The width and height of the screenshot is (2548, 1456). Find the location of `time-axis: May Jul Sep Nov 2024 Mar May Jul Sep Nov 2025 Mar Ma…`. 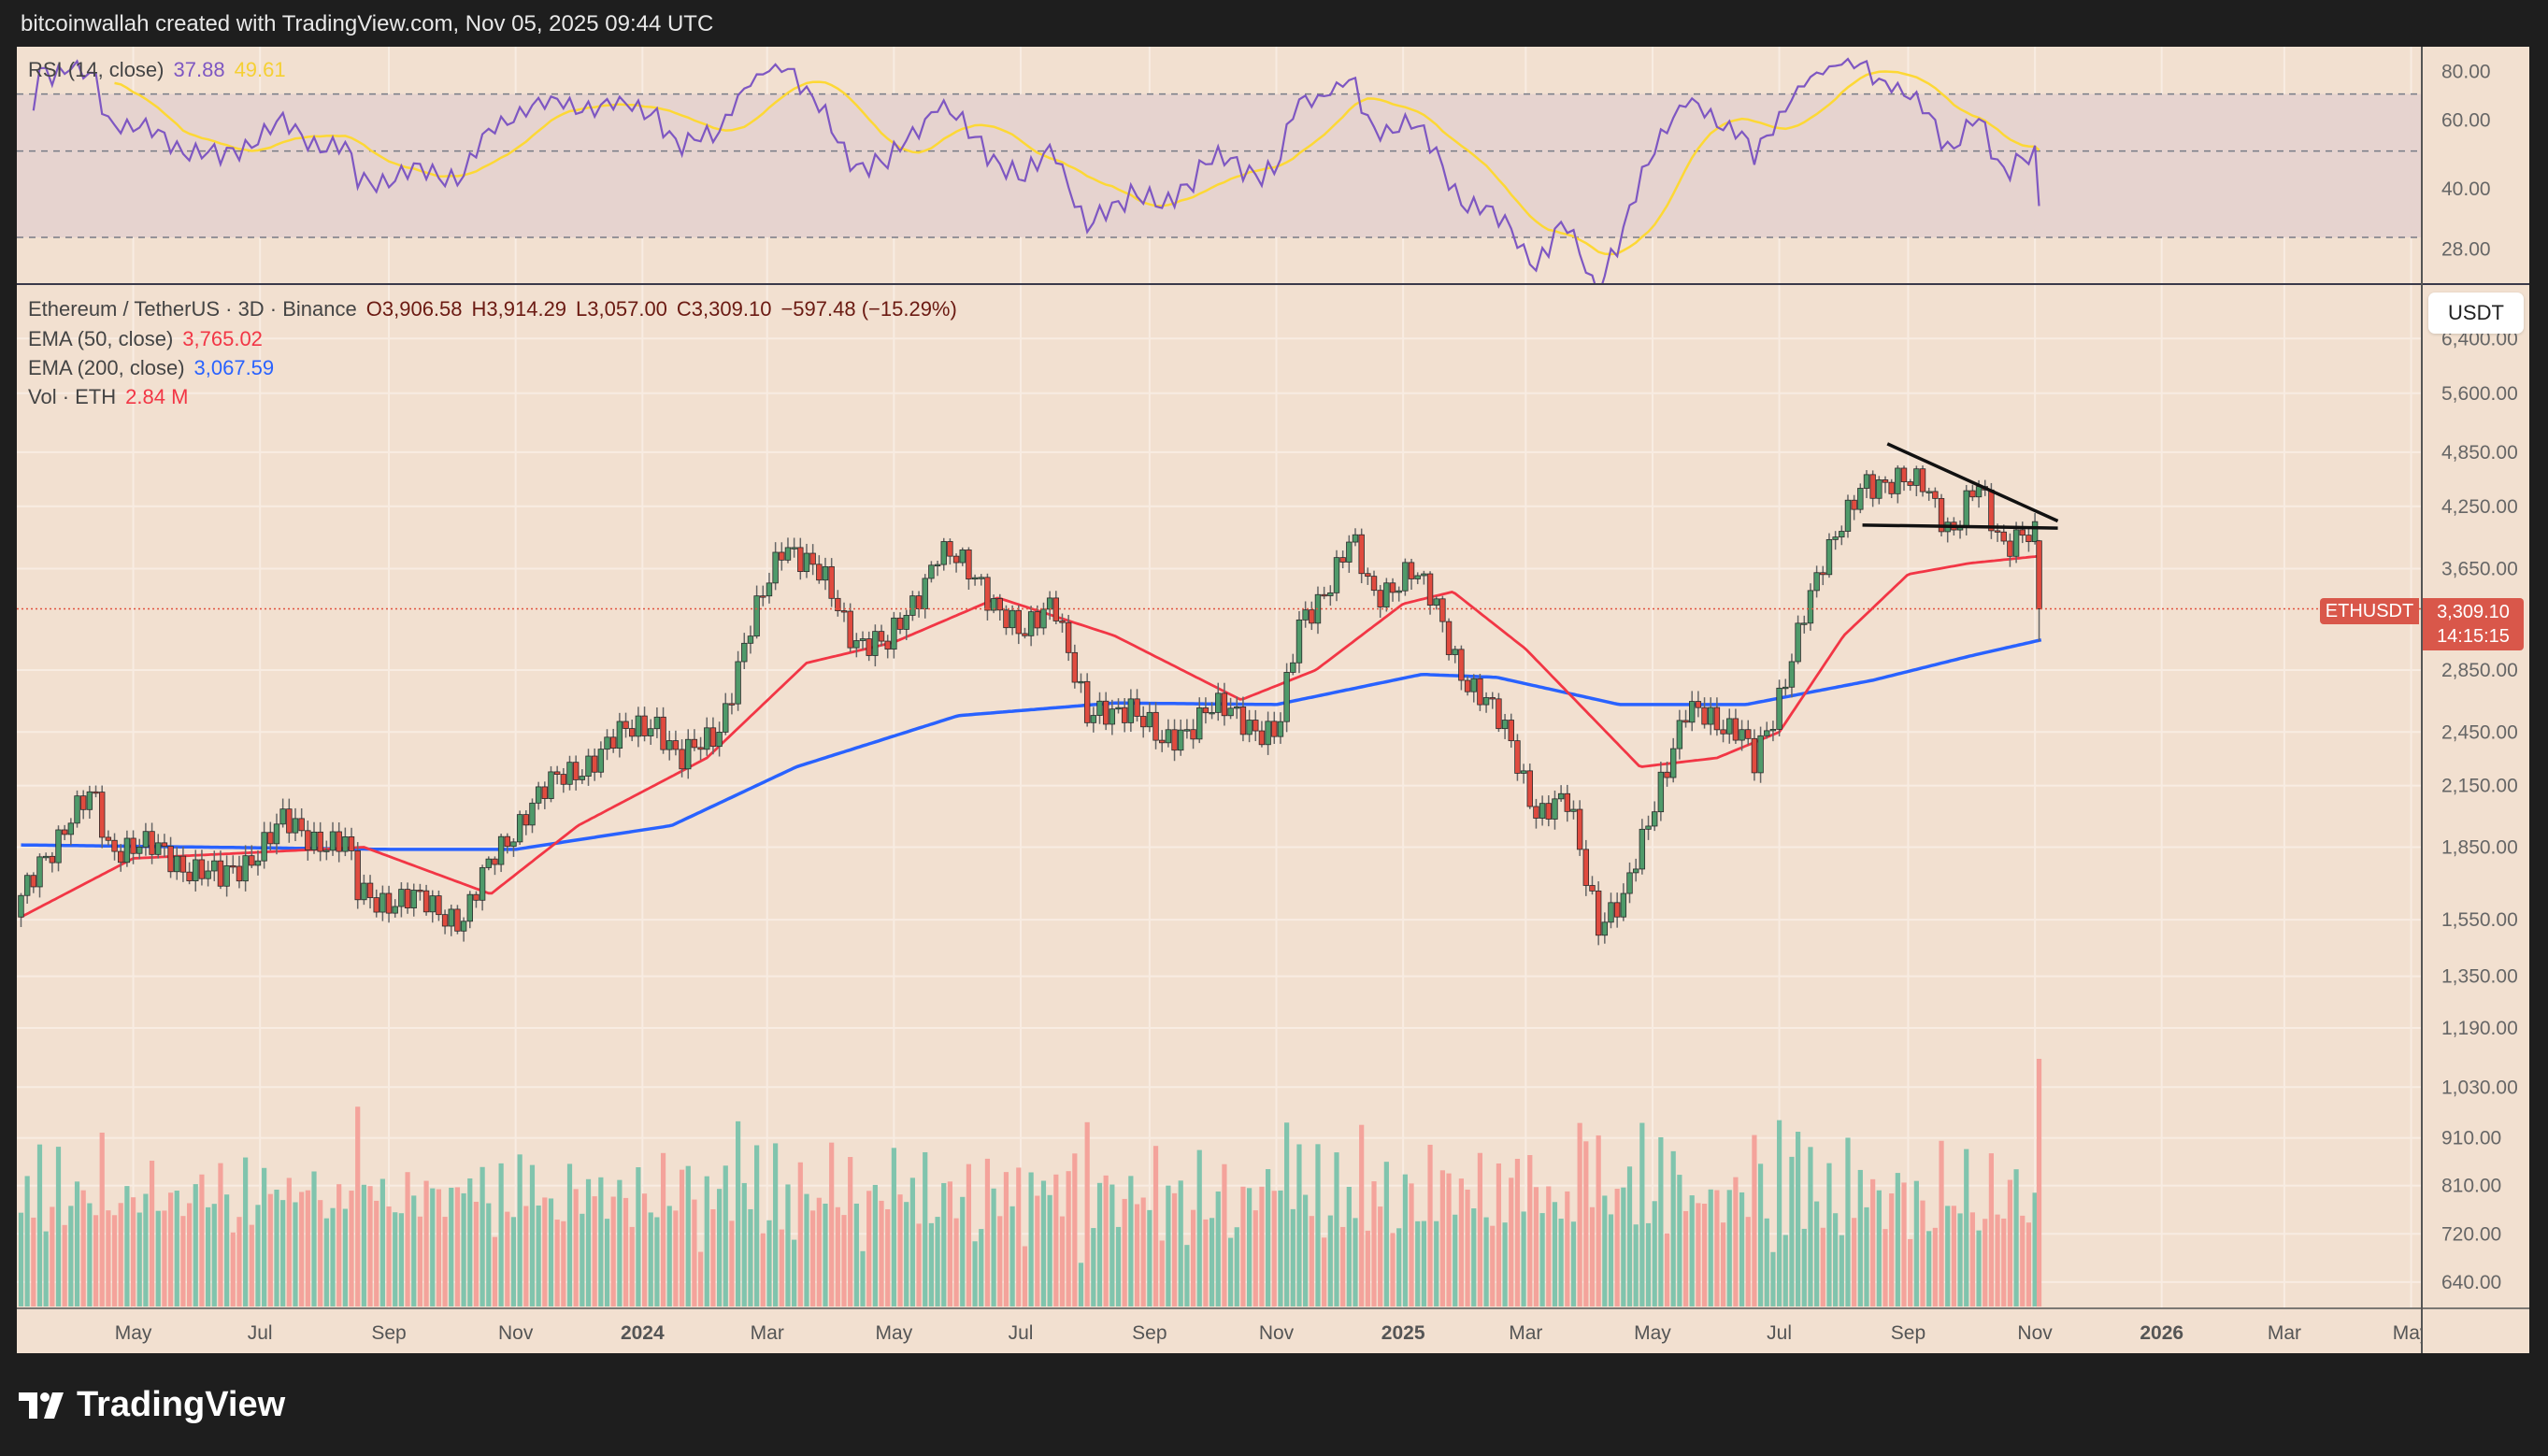

time-axis: May Jul Sep Nov 2024 Mar May Jul Sep Nov 2025 Mar Ma… is located at coordinates (1272, 1333).